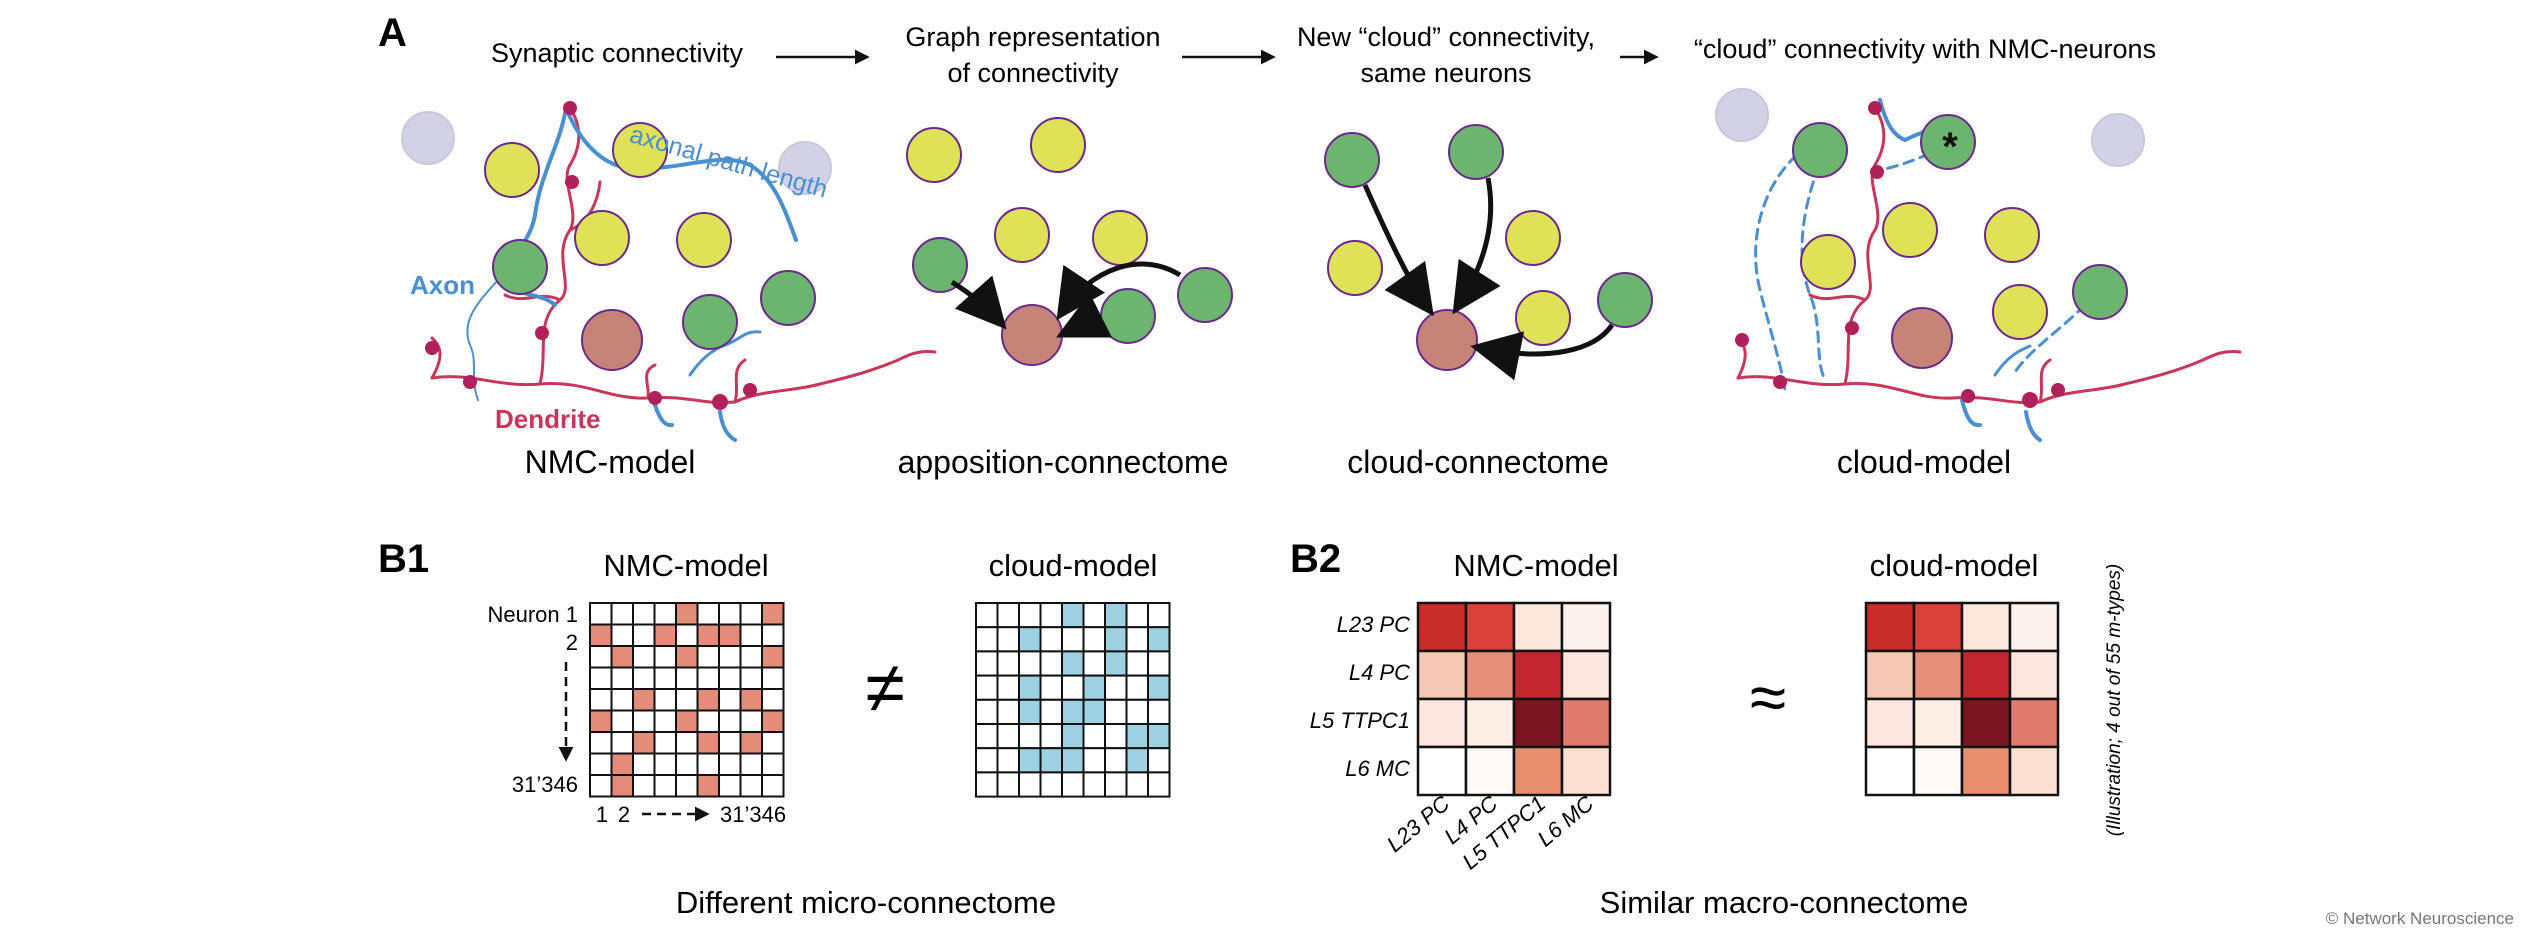 Image resolution: width=2524 pixels, height=937 pixels. I want to click on b2-footer: Similar macro-connectome, so click(1784, 902).